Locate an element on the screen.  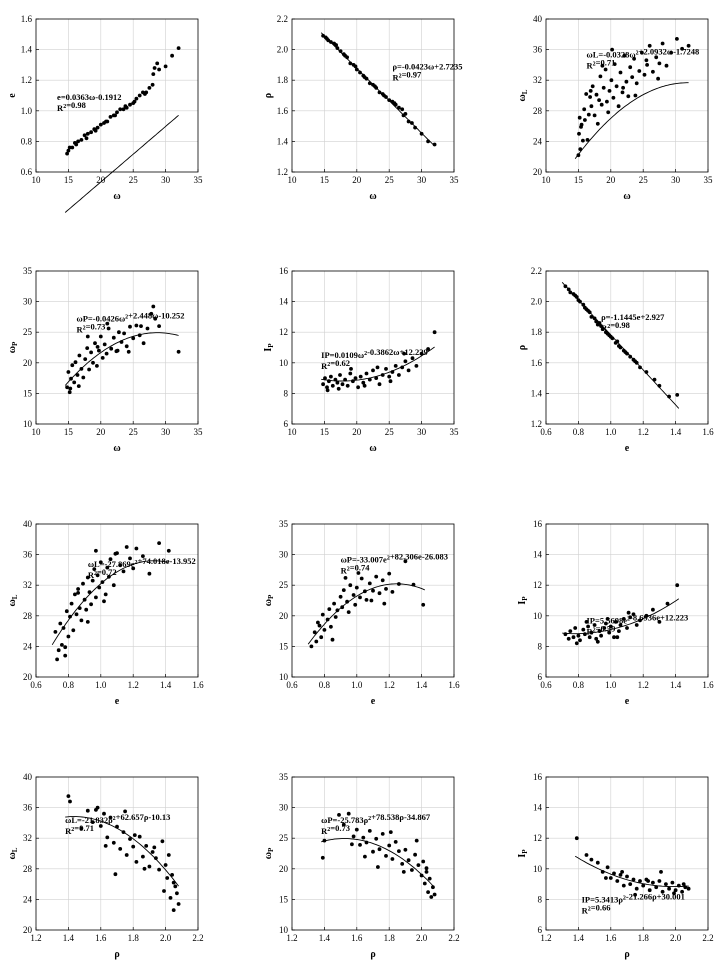
fit-line is located at coordinates (378, 364).